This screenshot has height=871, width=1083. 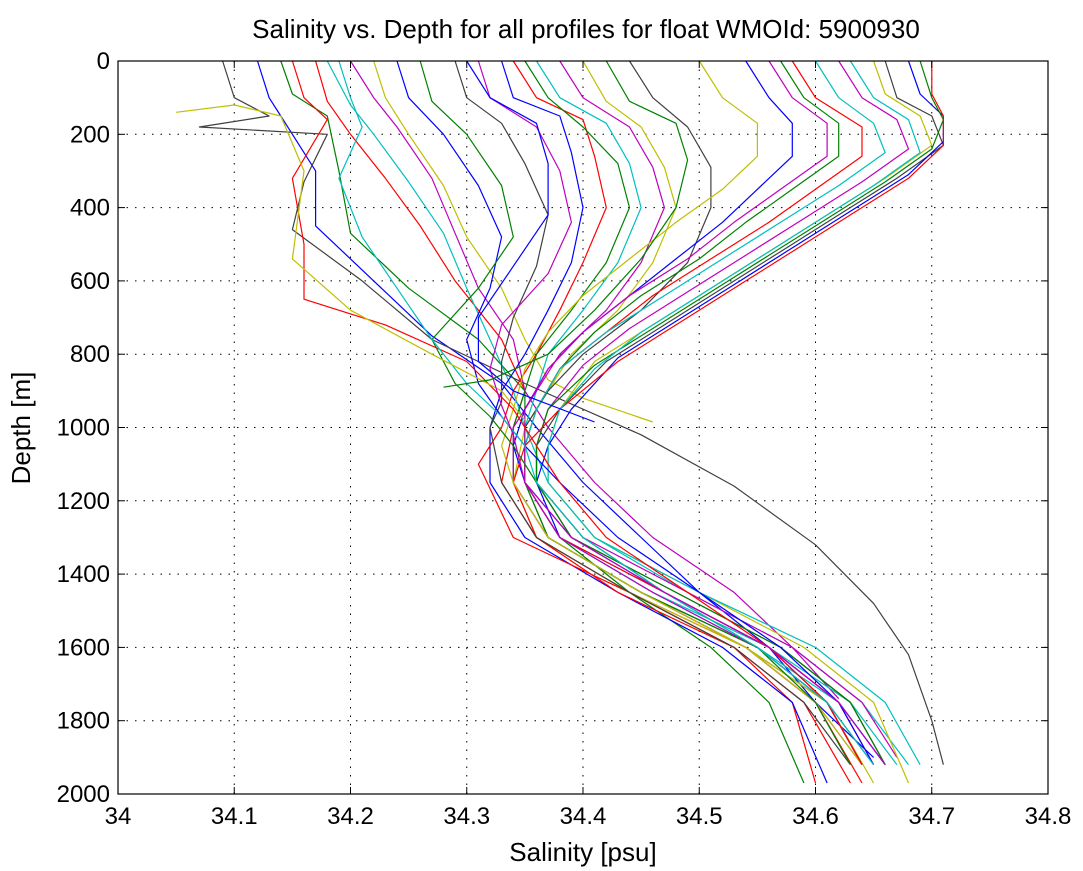 What do you see at coordinates (83, 428) in the screenshot?
I see `y-tick-label: 1000` at bounding box center [83, 428].